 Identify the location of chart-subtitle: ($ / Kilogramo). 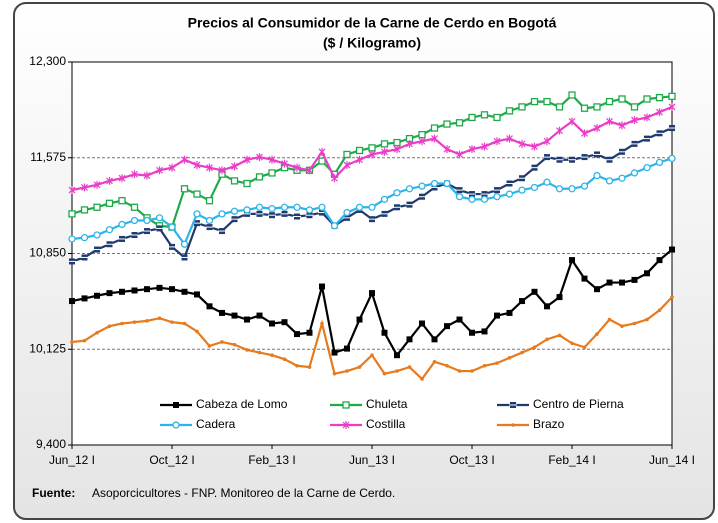
(372, 43).